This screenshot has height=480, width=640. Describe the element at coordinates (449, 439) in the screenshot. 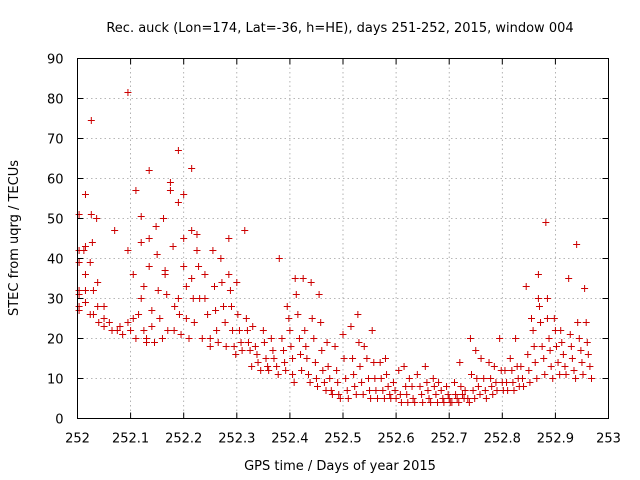

I see `x-tick-label: 252.7` at that location.